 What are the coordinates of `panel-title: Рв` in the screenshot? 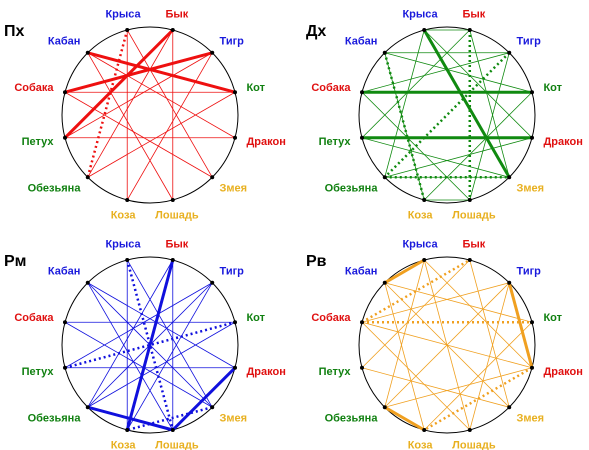 It's located at (316, 261).